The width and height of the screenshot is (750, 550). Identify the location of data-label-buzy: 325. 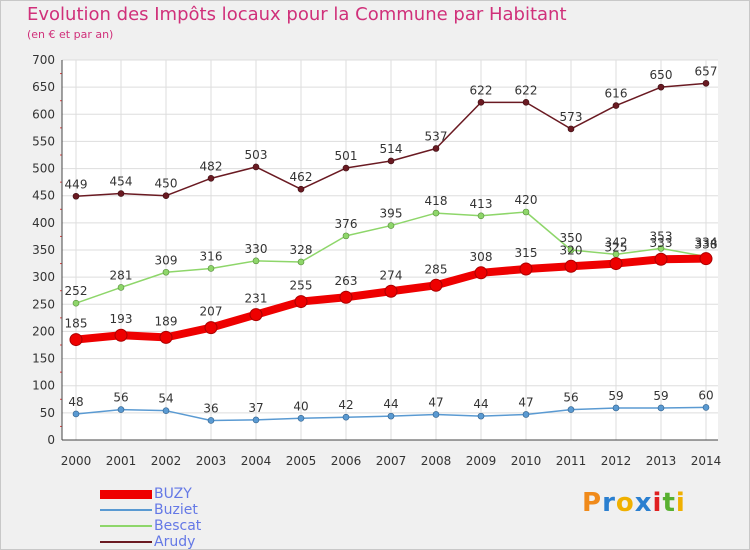
(616, 248).